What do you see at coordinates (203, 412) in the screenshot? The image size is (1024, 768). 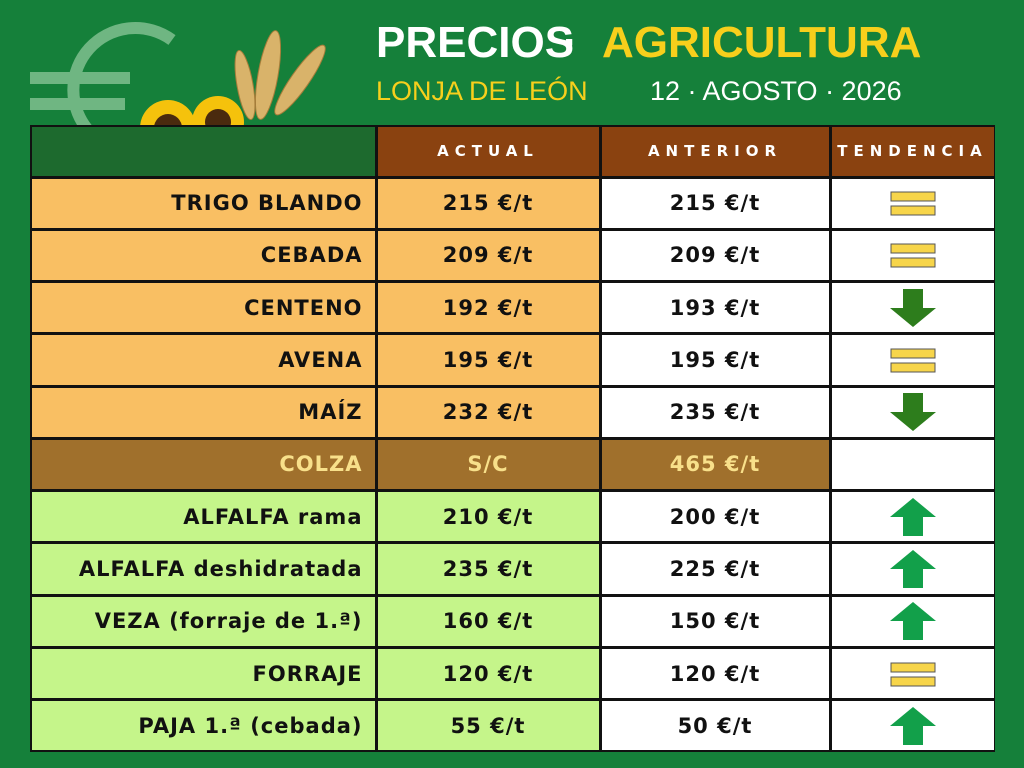 I see `product-name: MAÍZ` at bounding box center [203, 412].